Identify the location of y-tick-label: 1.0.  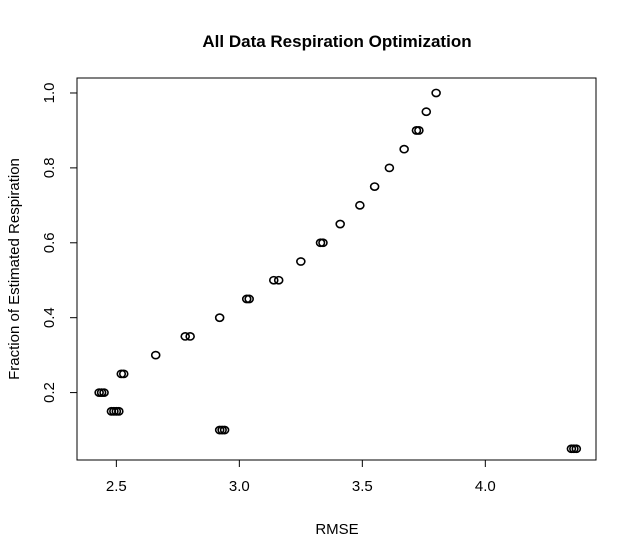
(49, 93).